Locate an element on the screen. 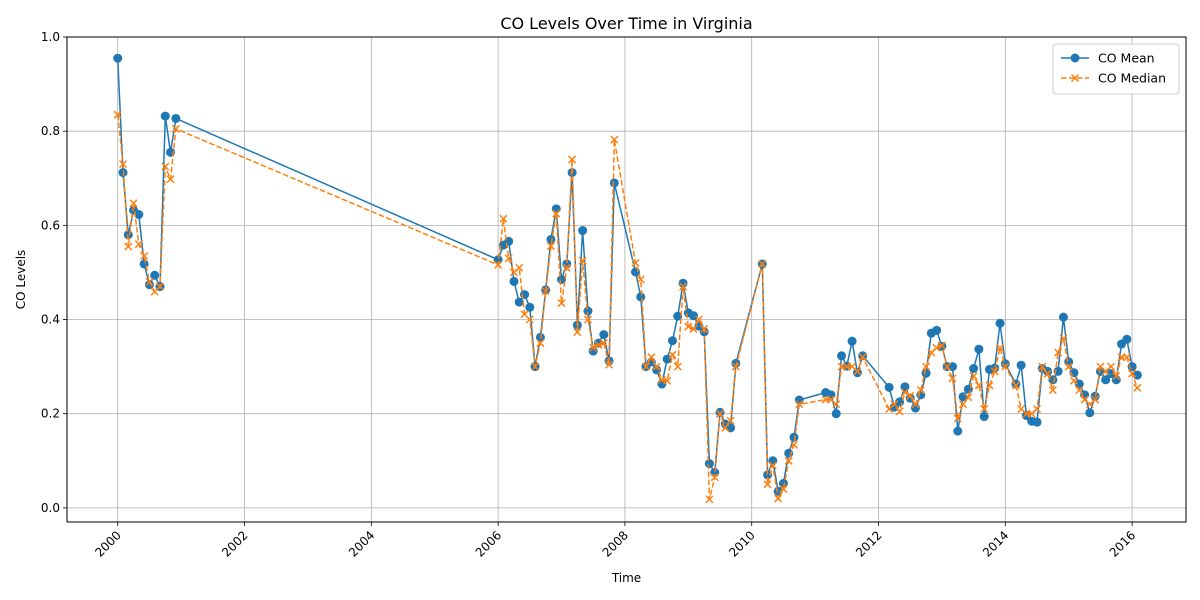 This screenshot has width=1200, height=600. x-axis-title: Time is located at coordinates (626, 578).